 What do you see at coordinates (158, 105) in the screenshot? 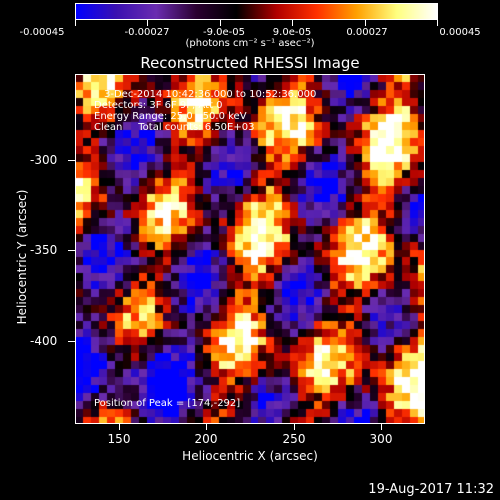
I see `detectors-text: Detectors: 3F 6F 9F, Att 0` at bounding box center [158, 105].